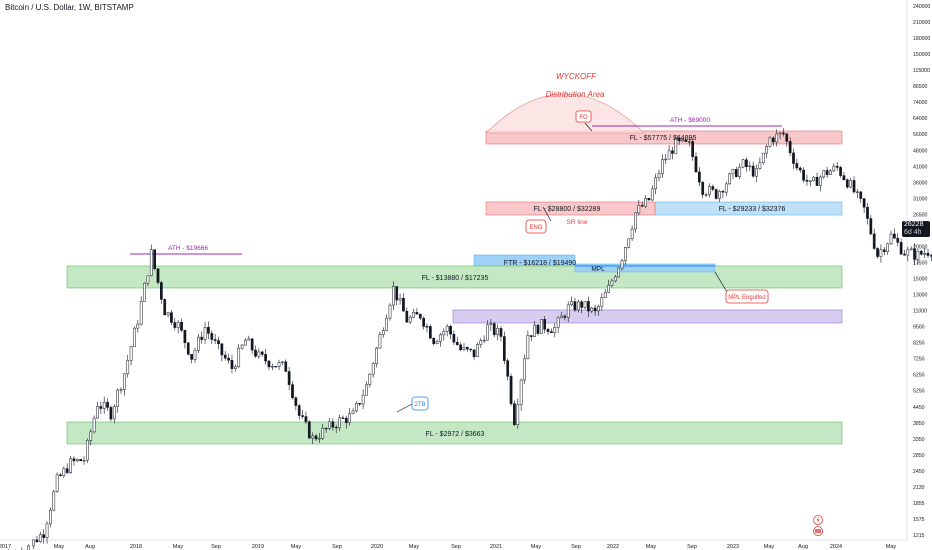  I want to click on mpl-label: MPL, so click(598, 269).